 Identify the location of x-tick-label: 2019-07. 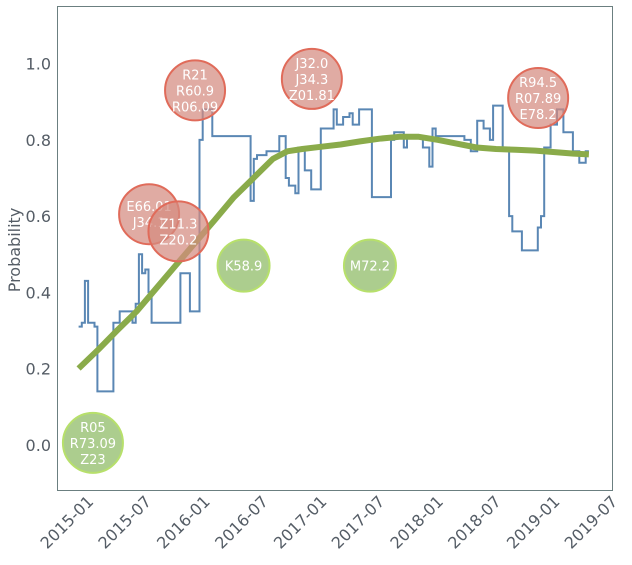
(591, 522).